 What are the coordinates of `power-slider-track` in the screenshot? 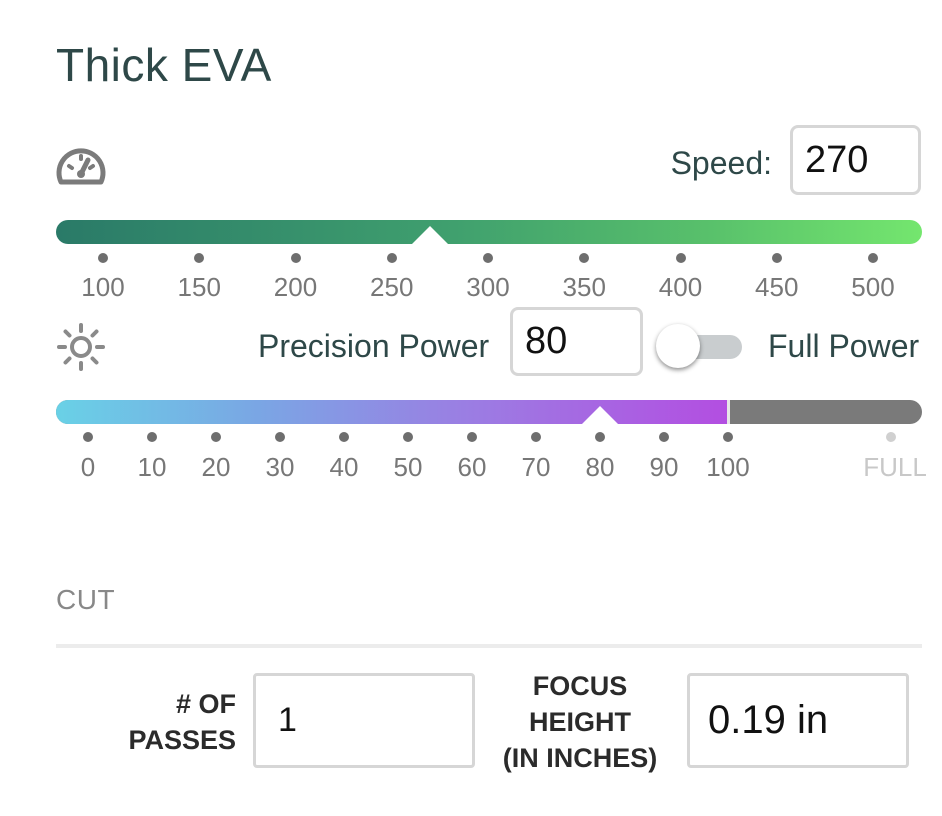 It's located at (489, 412).